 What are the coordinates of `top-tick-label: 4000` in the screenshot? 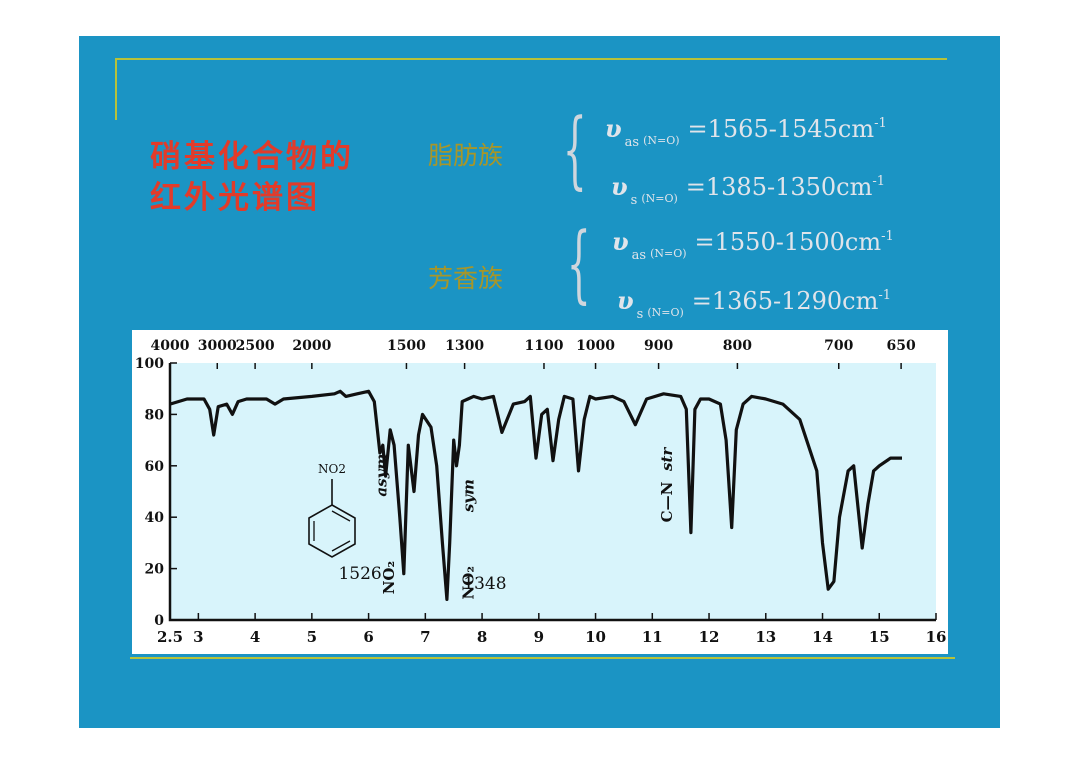 It's located at (170, 346).